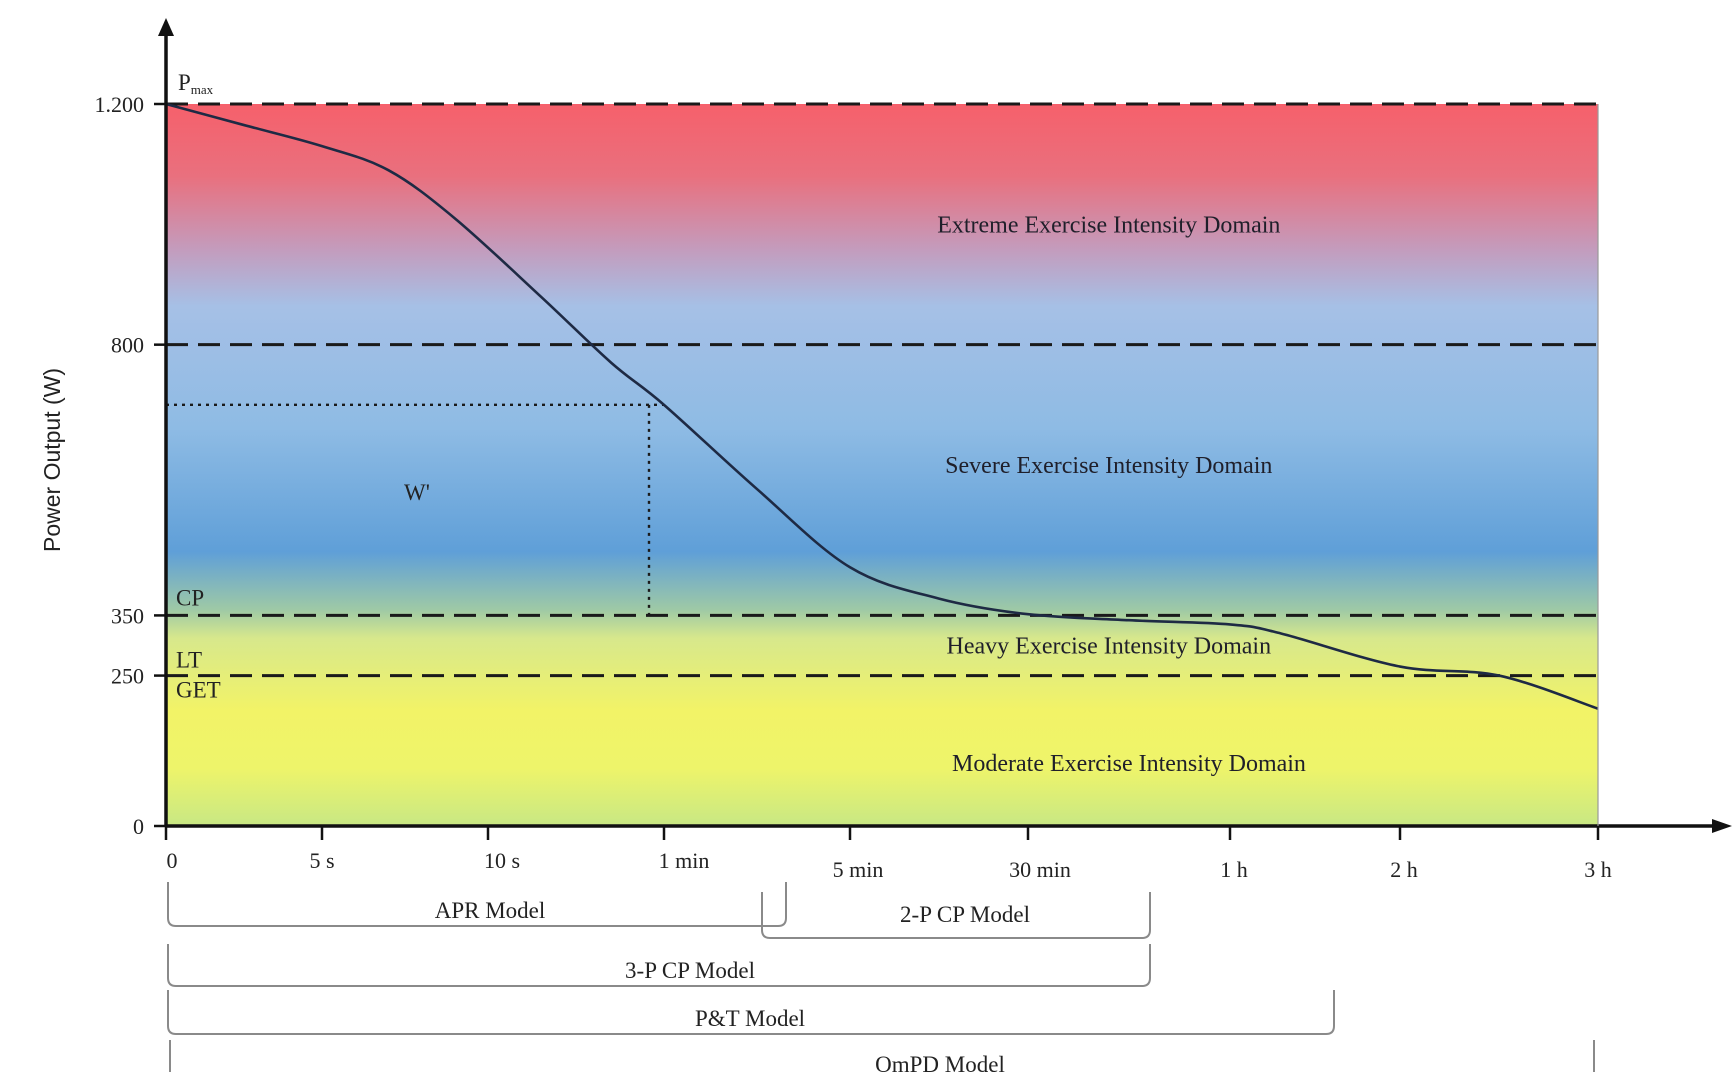 The width and height of the screenshot is (1736, 1072). What do you see at coordinates (888, 854) in the screenshot?
I see `x-axis-ticks: 0 5 s 10 s 1 min 5 min 30 min 1 h 2 h 3 h` at bounding box center [888, 854].